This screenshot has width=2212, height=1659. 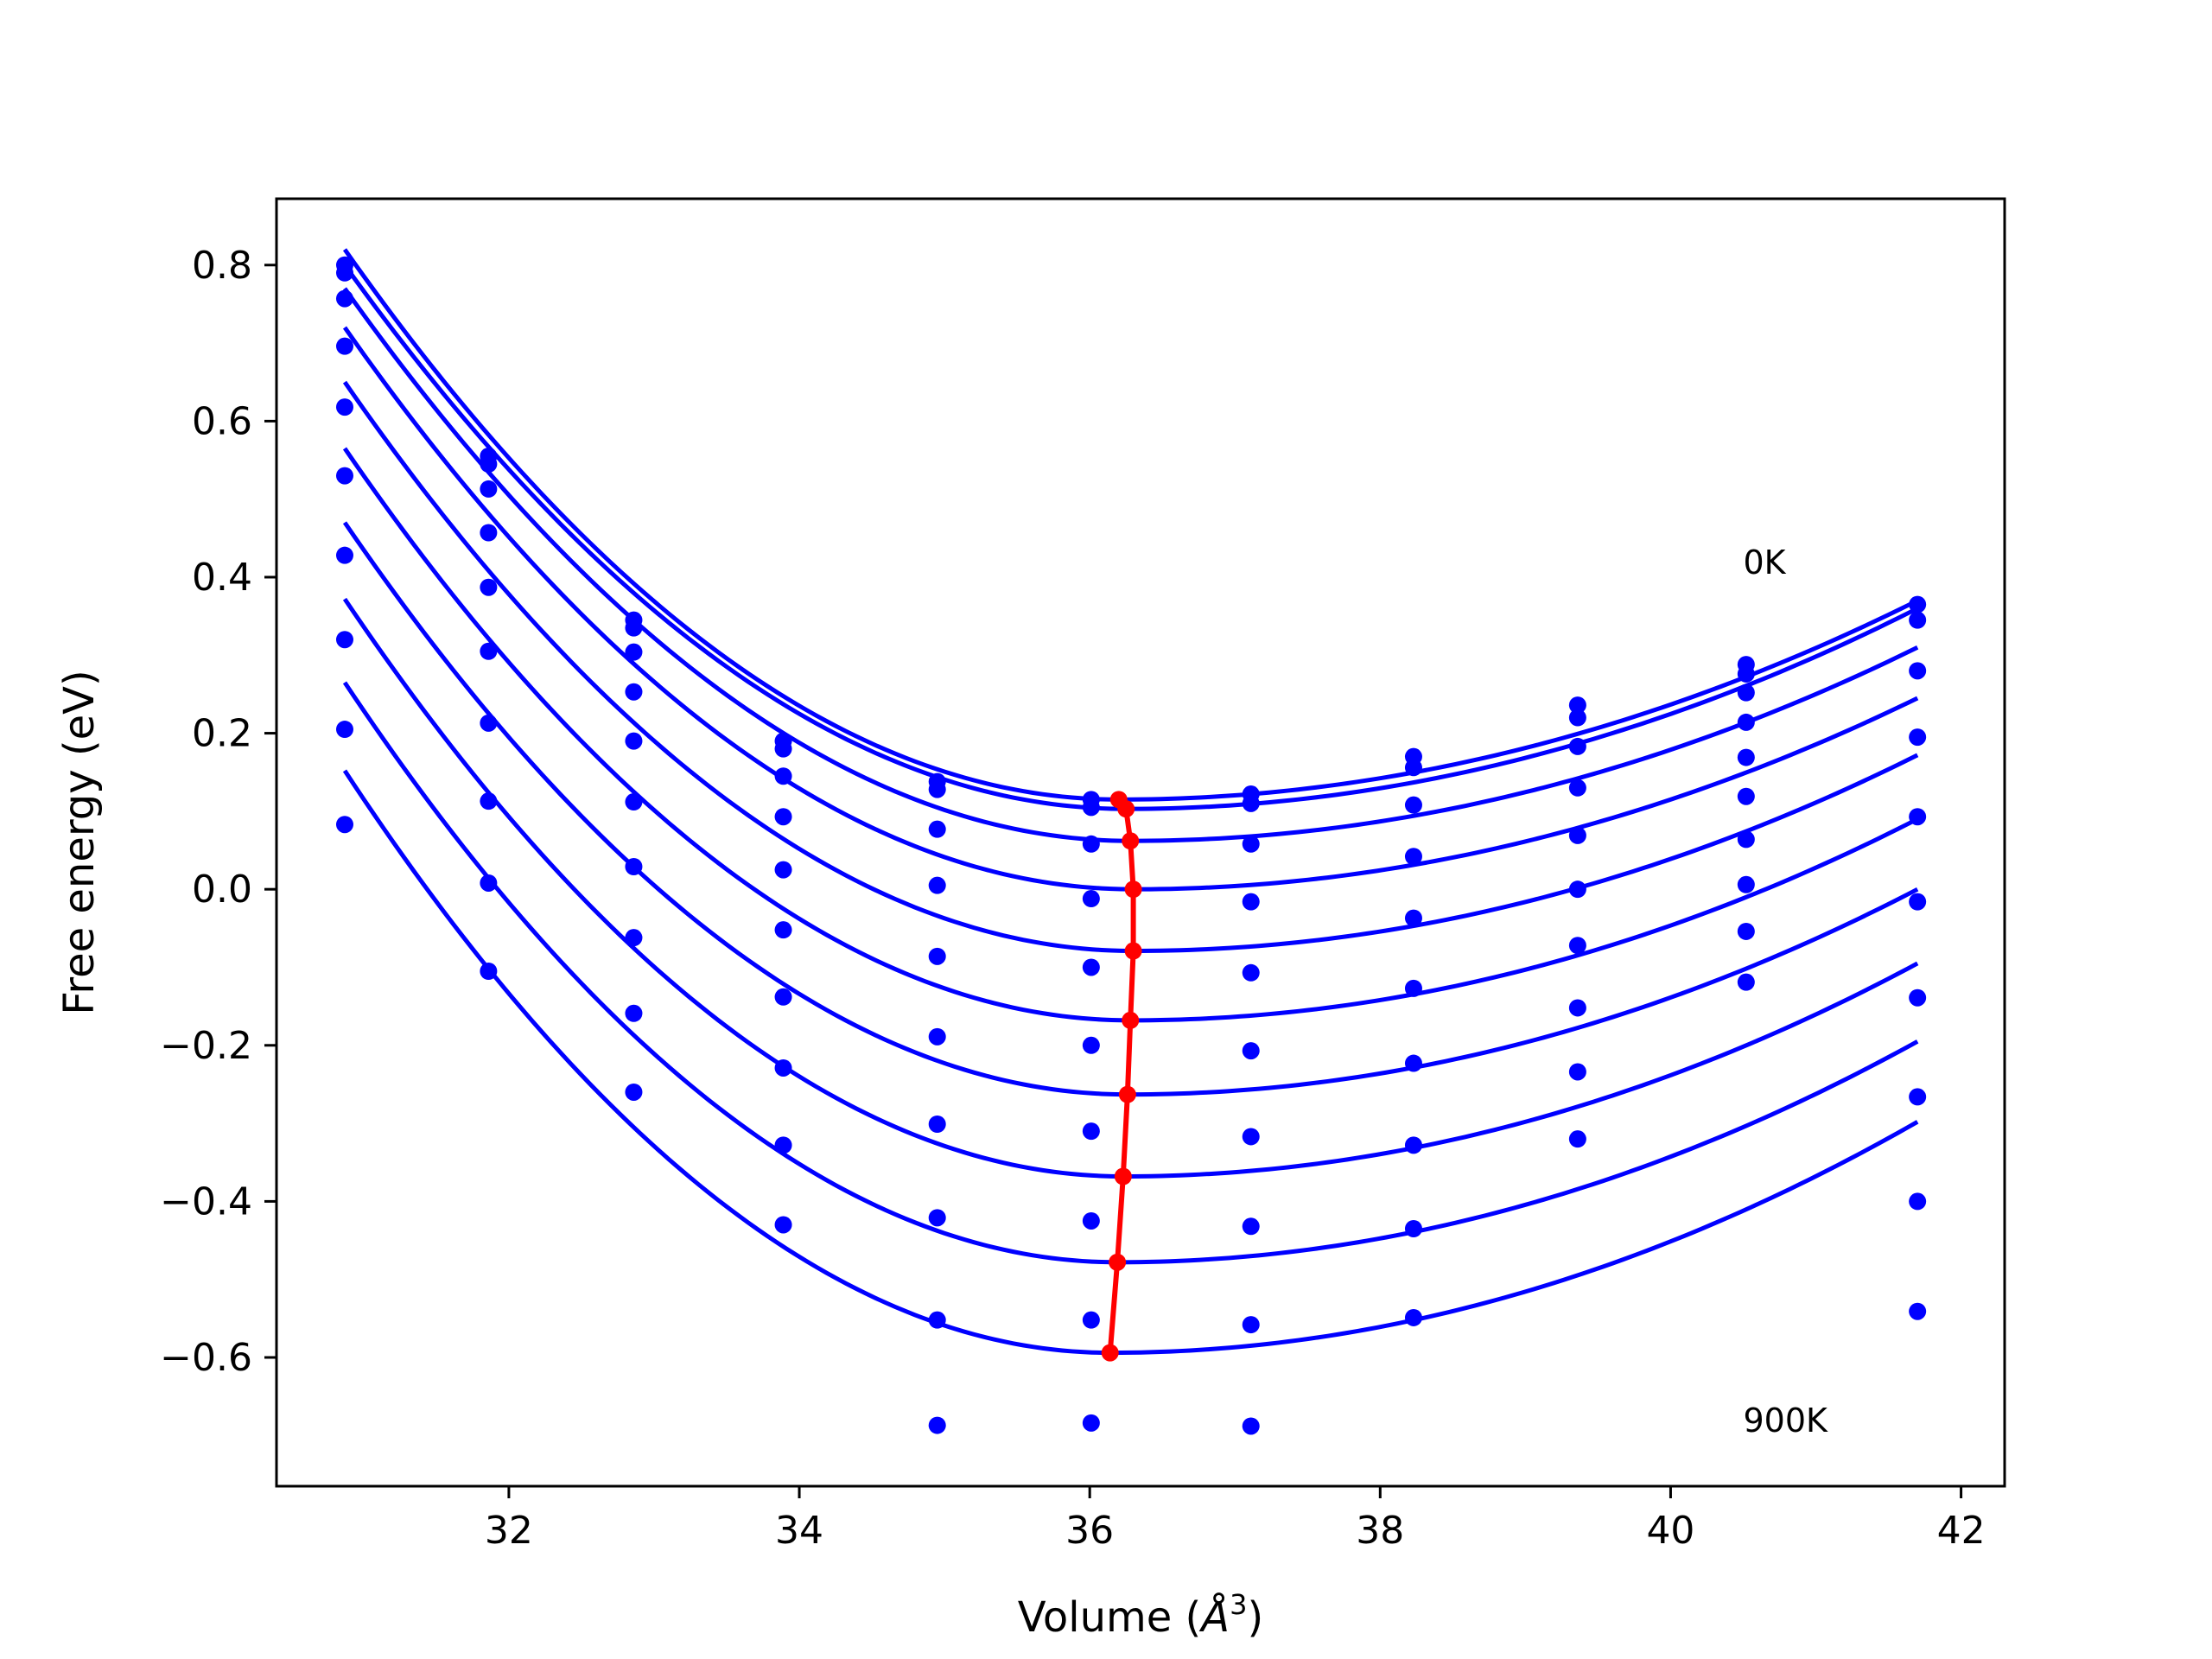 I want to click on y-tick-label-6: 0.6, so click(x=222, y=421).